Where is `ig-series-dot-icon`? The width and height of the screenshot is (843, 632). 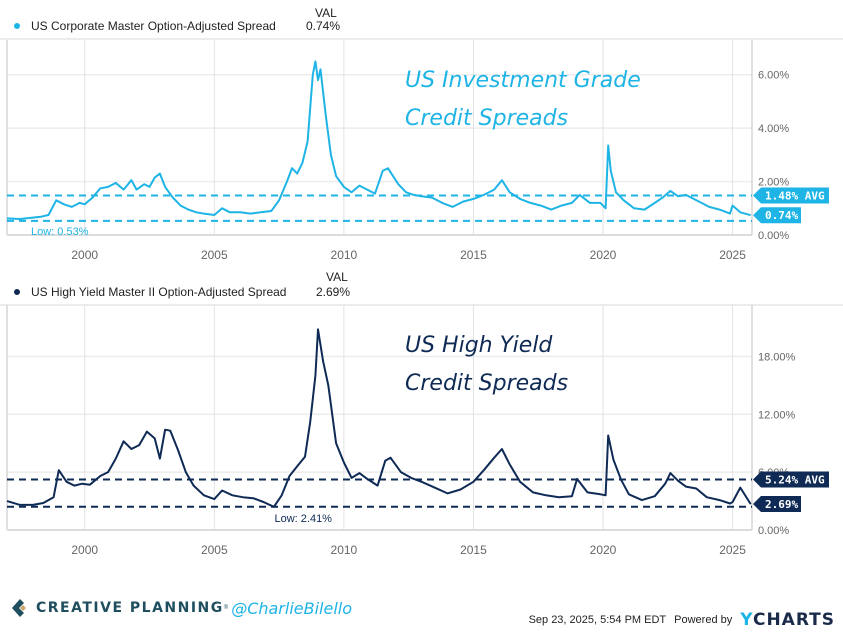
ig-series-dot-icon is located at coordinates (17, 26).